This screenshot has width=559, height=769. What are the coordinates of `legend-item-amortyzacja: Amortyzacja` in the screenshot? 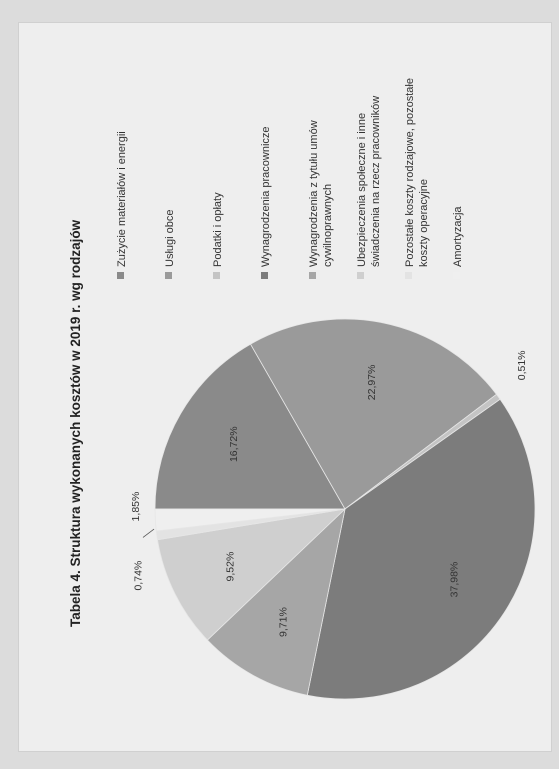 It's located at (458, 242).